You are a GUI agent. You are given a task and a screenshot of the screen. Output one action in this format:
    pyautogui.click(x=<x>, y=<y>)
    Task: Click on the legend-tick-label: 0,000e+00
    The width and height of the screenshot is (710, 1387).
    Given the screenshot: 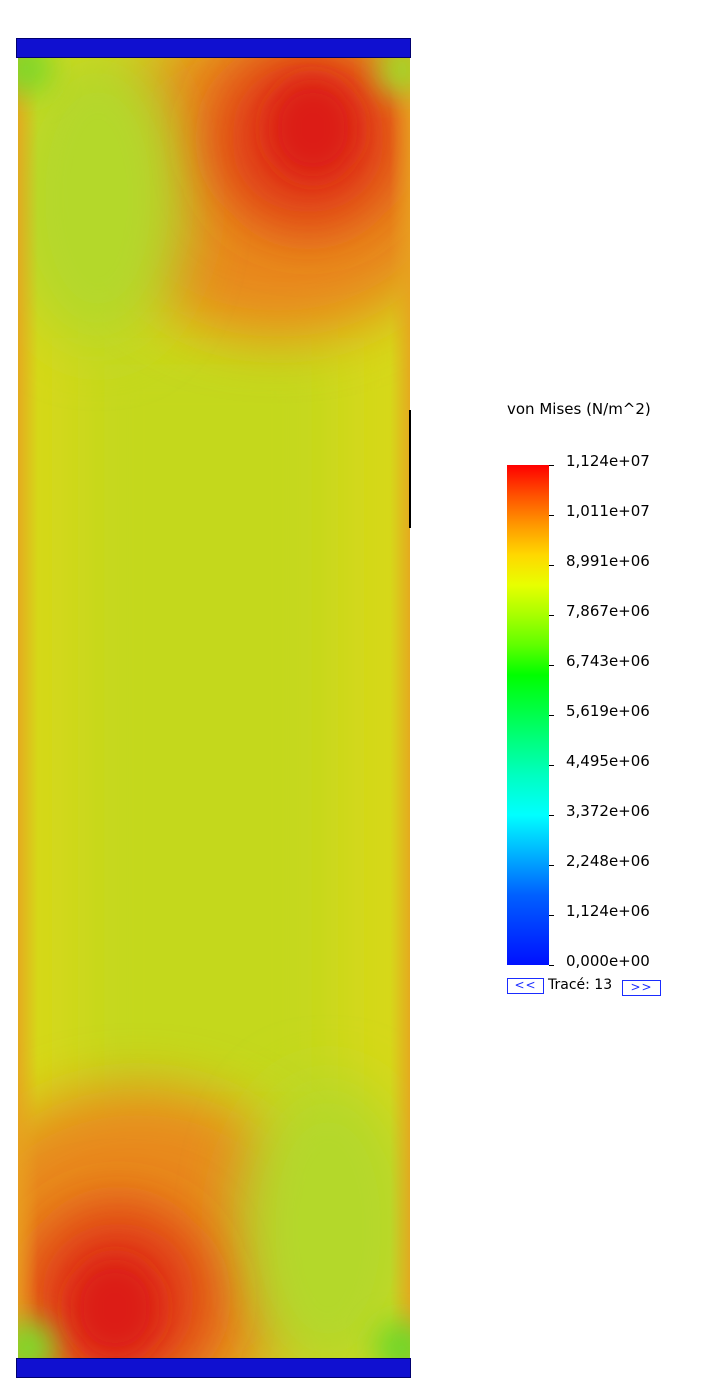 What is the action you would take?
    pyautogui.click(x=608, y=961)
    